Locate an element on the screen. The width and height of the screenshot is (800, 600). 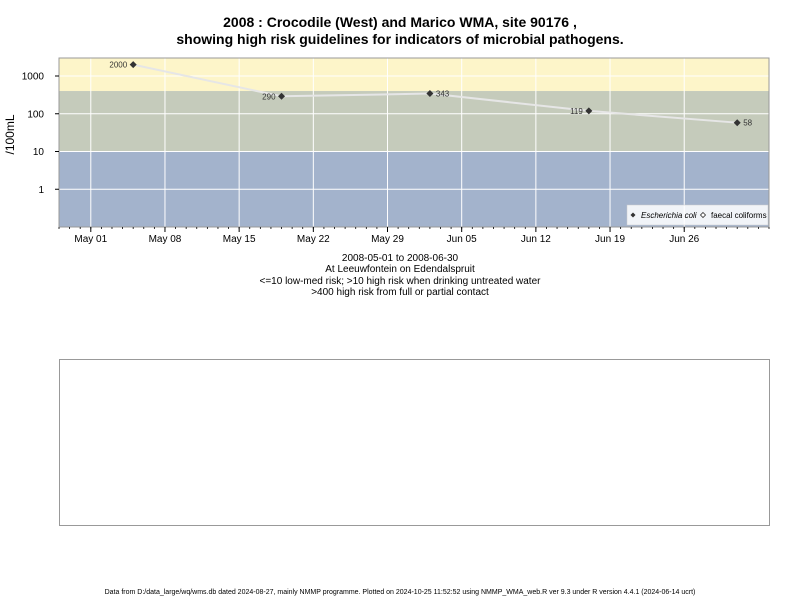
data-label: 2000 is located at coordinates (118, 65).